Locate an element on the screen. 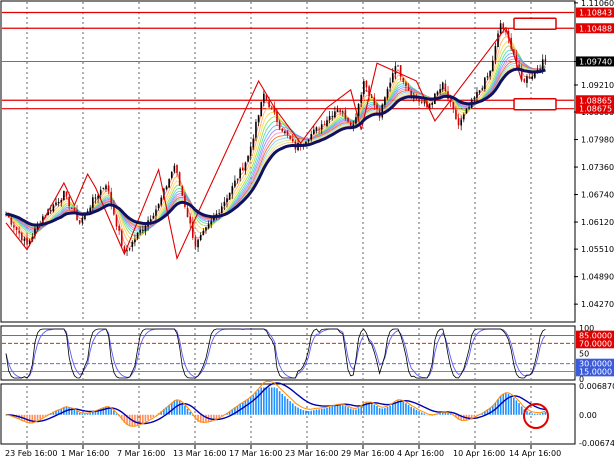 This screenshot has width=614, height=462. macd-pane: 0.0068709 0.00 -0.0067444 is located at coordinates (307, 414).